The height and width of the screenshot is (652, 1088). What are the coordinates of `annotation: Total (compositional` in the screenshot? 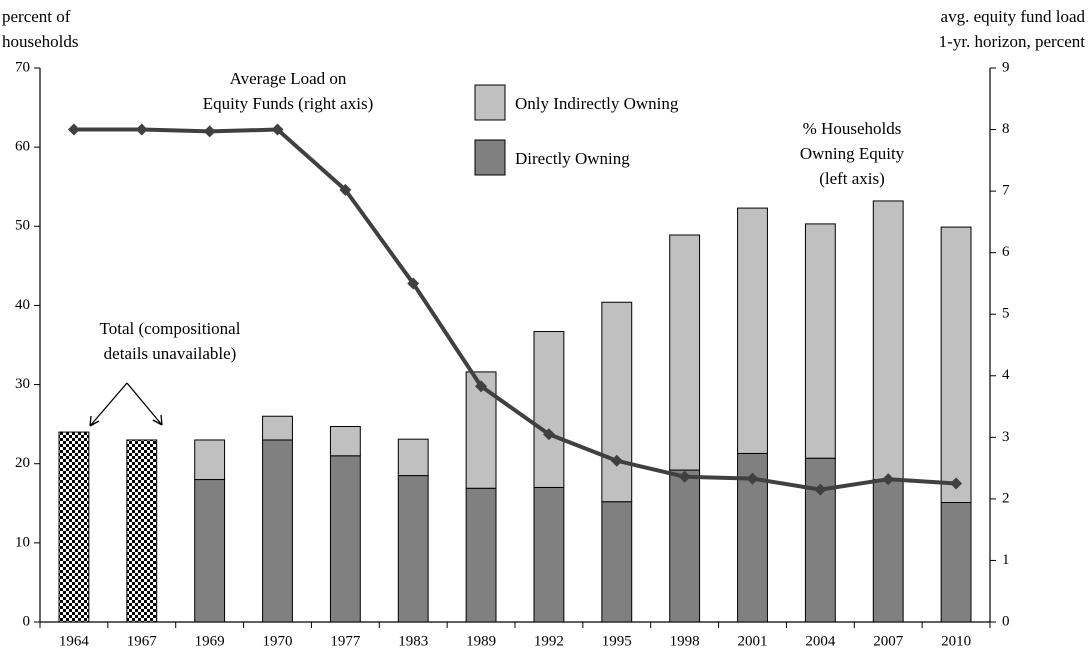 It's located at (170, 328).